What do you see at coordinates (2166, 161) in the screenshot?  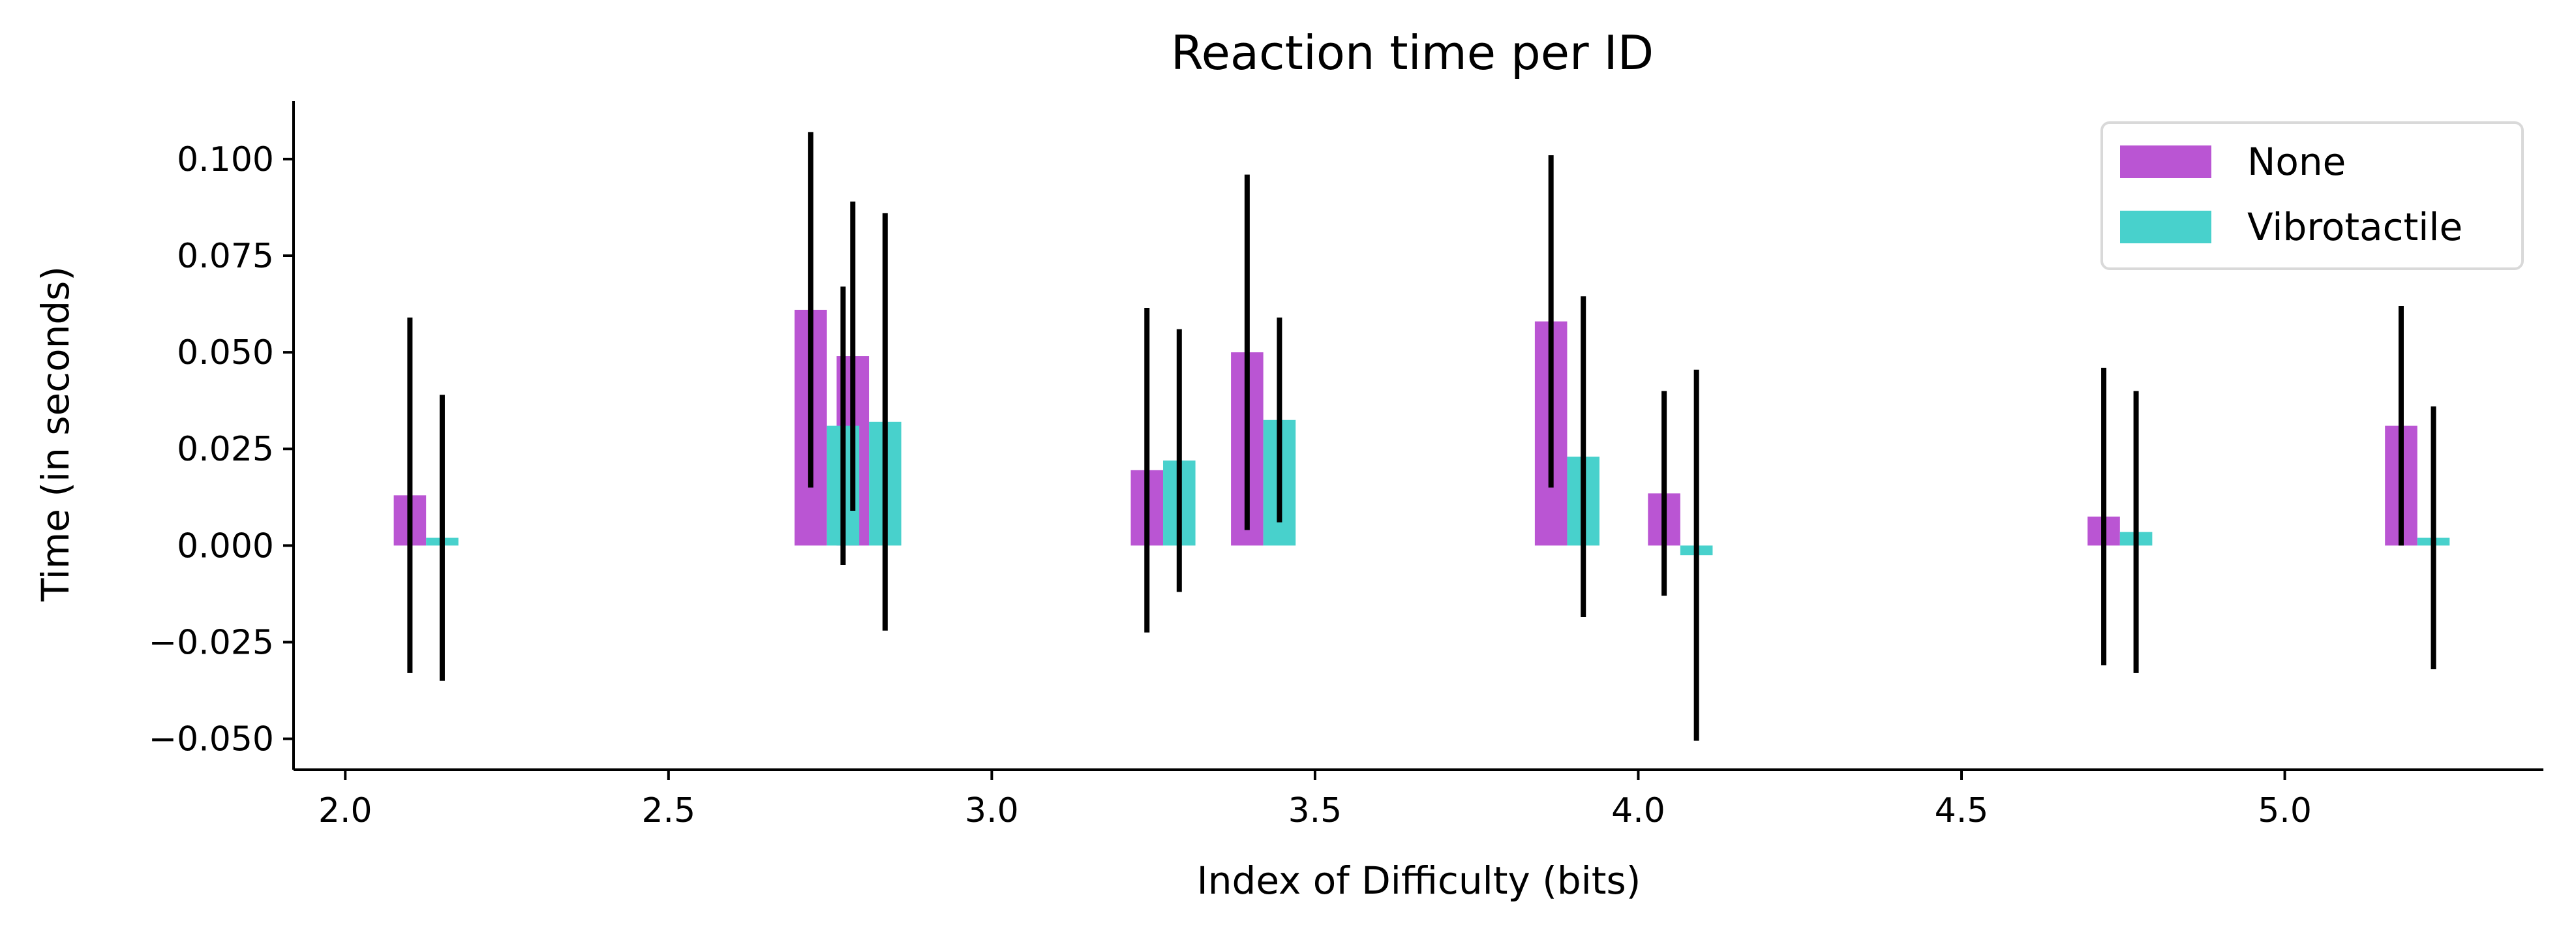 I see `legend-swatch-none` at bounding box center [2166, 161].